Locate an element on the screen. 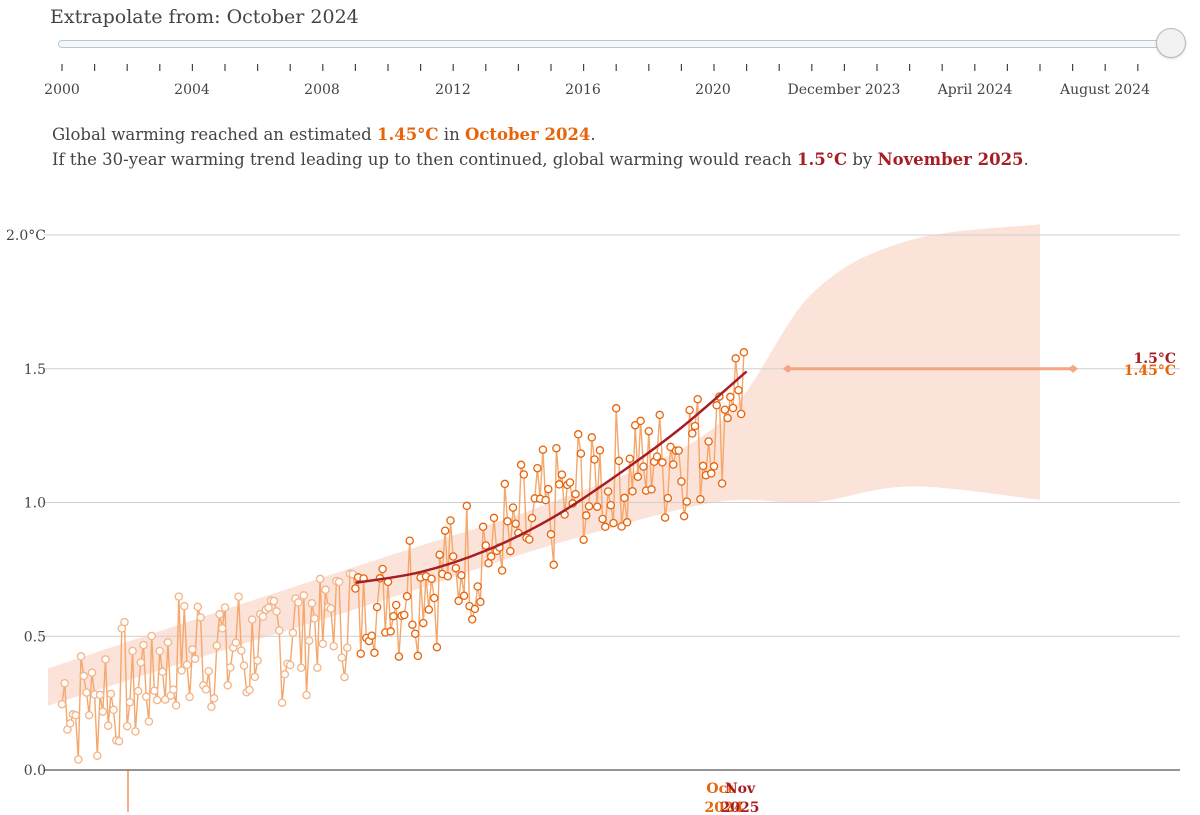  date-slider-track is located at coordinates (615, 44).